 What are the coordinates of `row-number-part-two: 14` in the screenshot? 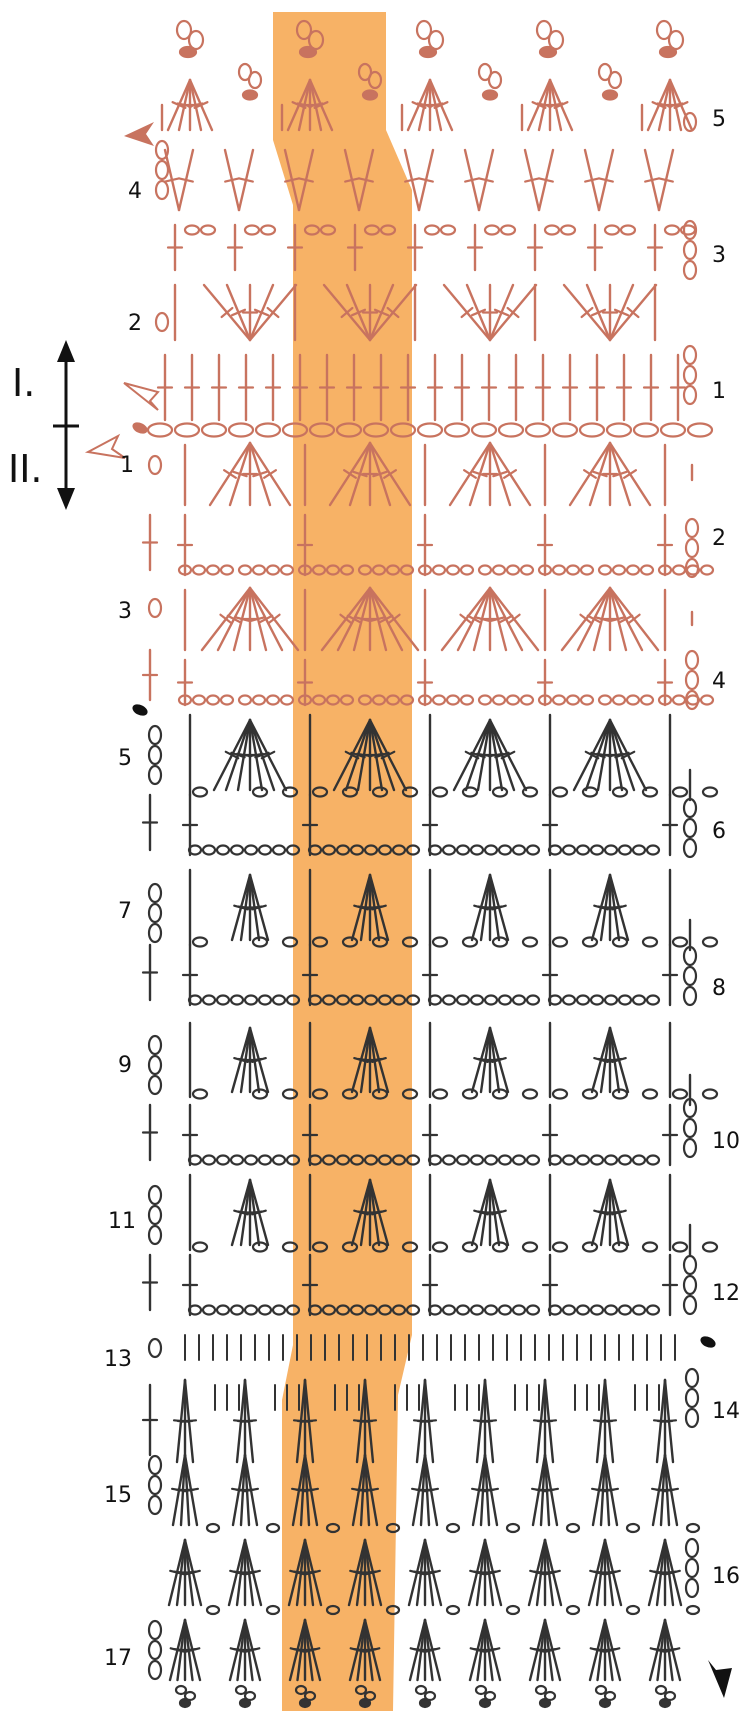 It's located at (726, 1411).